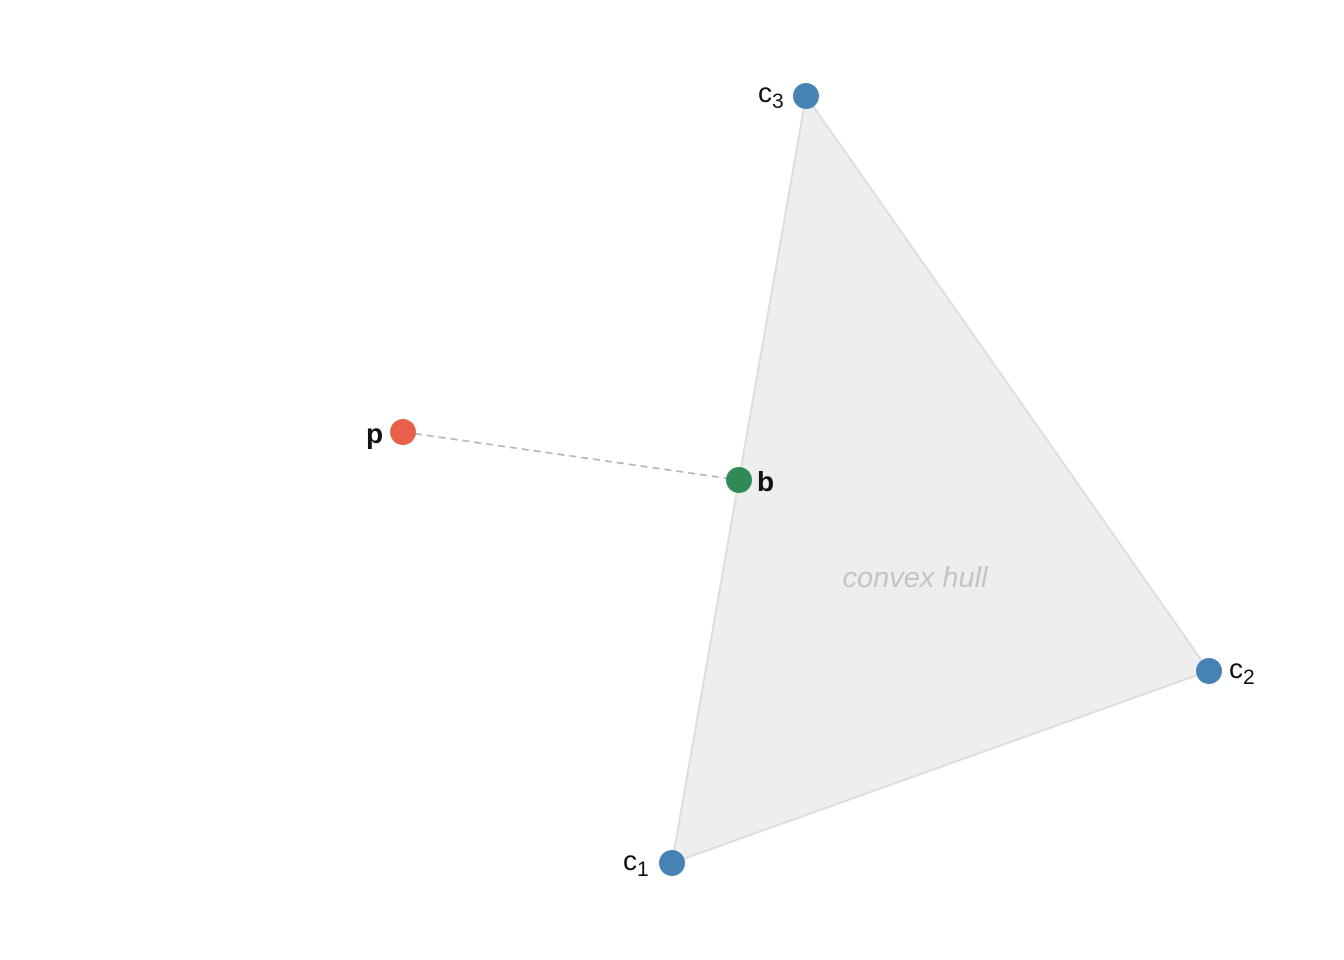 The width and height of the screenshot is (1344, 960). What do you see at coordinates (403, 432) in the screenshot?
I see `query-point-p` at bounding box center [403, 432].